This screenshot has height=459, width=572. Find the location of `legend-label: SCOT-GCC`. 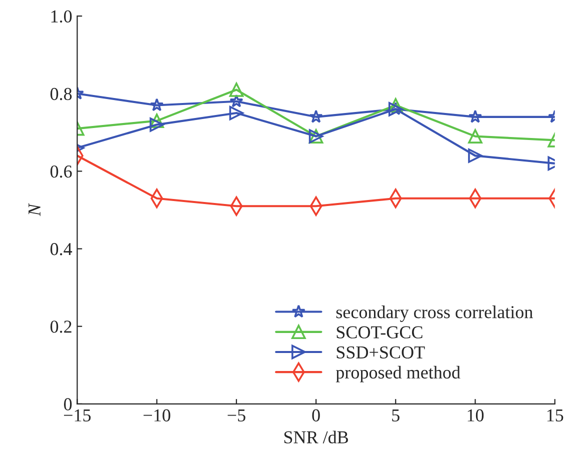

legend-label: SCOT-GCC is located at coordinates (379, 332).